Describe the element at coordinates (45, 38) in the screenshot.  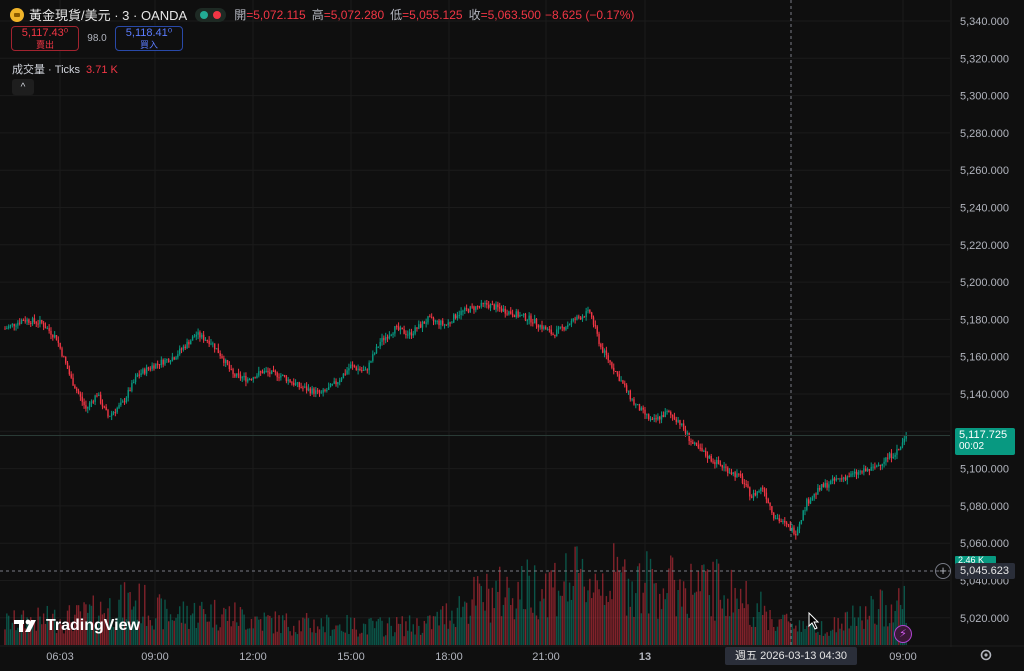
I see `sell-button: 5,117.43⁰ 賣出` at that location.